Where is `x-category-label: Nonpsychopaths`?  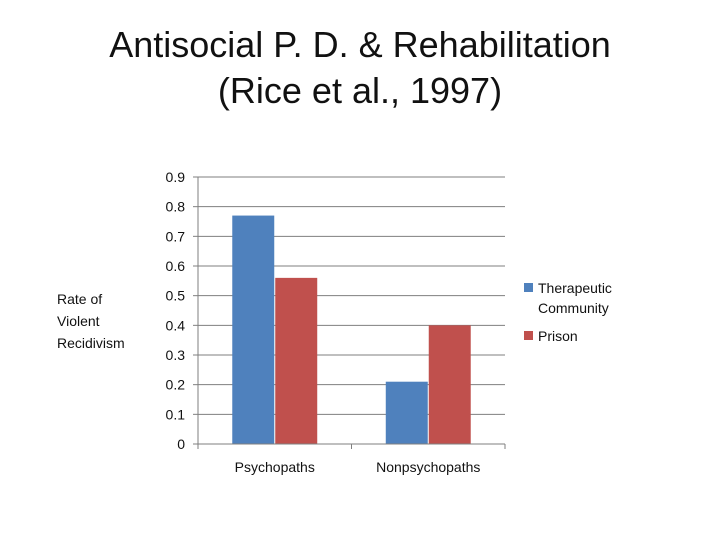
x-category-label: Nonpsychopaths is located at coordinates (428, 467).